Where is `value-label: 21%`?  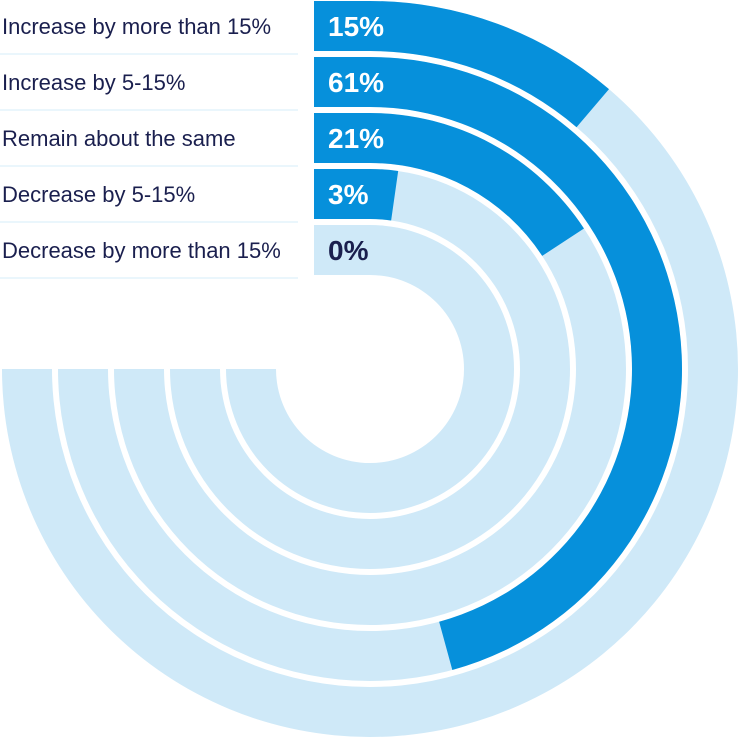 value-label: 21% is located at coordinates (356, 138).